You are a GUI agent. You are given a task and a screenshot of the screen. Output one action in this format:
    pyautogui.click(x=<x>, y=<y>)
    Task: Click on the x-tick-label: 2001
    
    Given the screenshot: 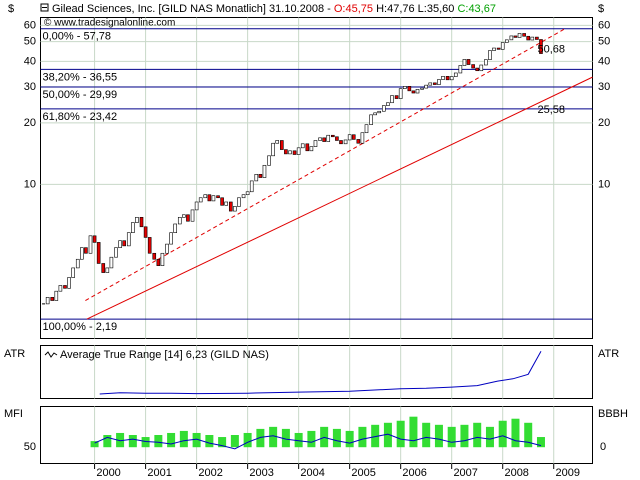 What is the action you would take?
    pyautogui.click(x=159, y=473)
    